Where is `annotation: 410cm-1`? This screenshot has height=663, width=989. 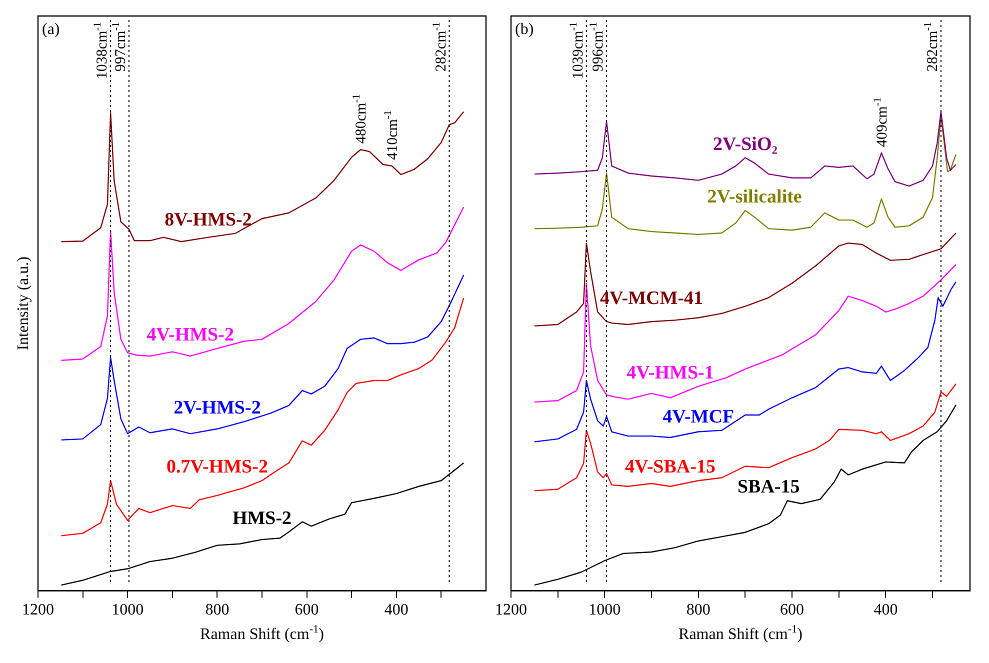 annotation: 410cm-1 is located at coordinates (391, 135).